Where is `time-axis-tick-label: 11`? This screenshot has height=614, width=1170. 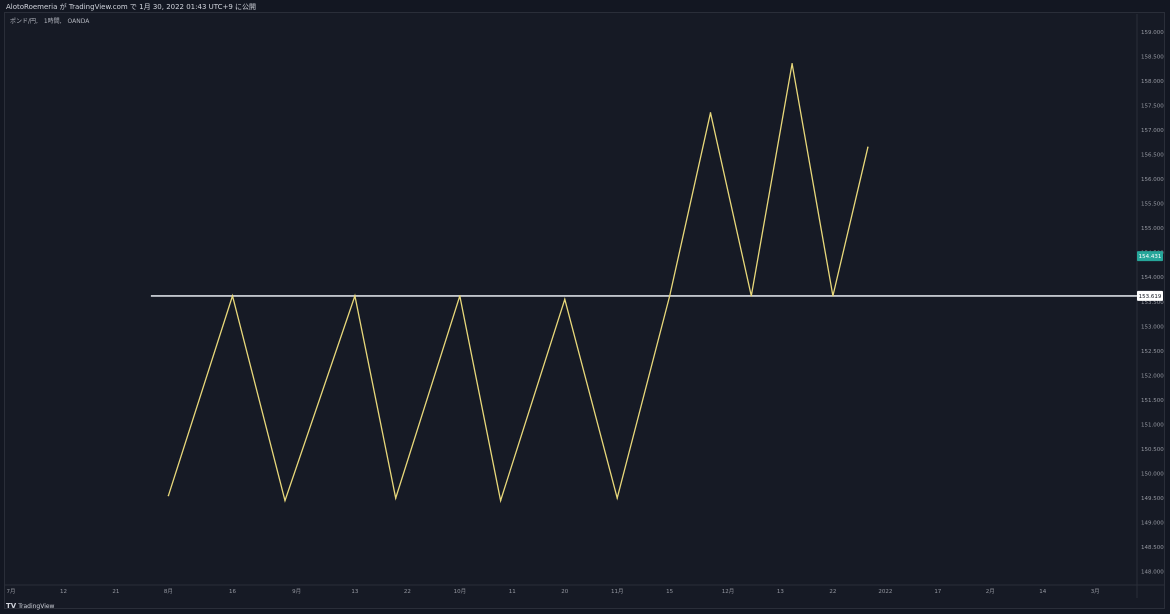 time-axis-tick-label: 11 is located at coordinates (512, 592).